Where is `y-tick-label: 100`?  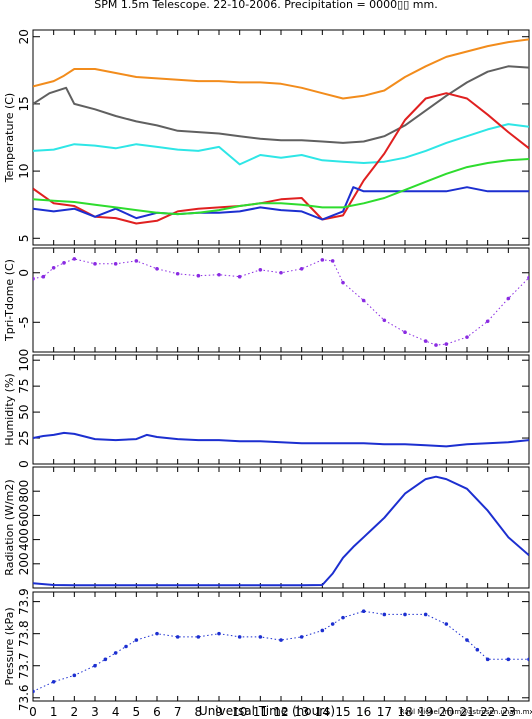 y-tick-label: 100 is located at coordinates (24, 360).